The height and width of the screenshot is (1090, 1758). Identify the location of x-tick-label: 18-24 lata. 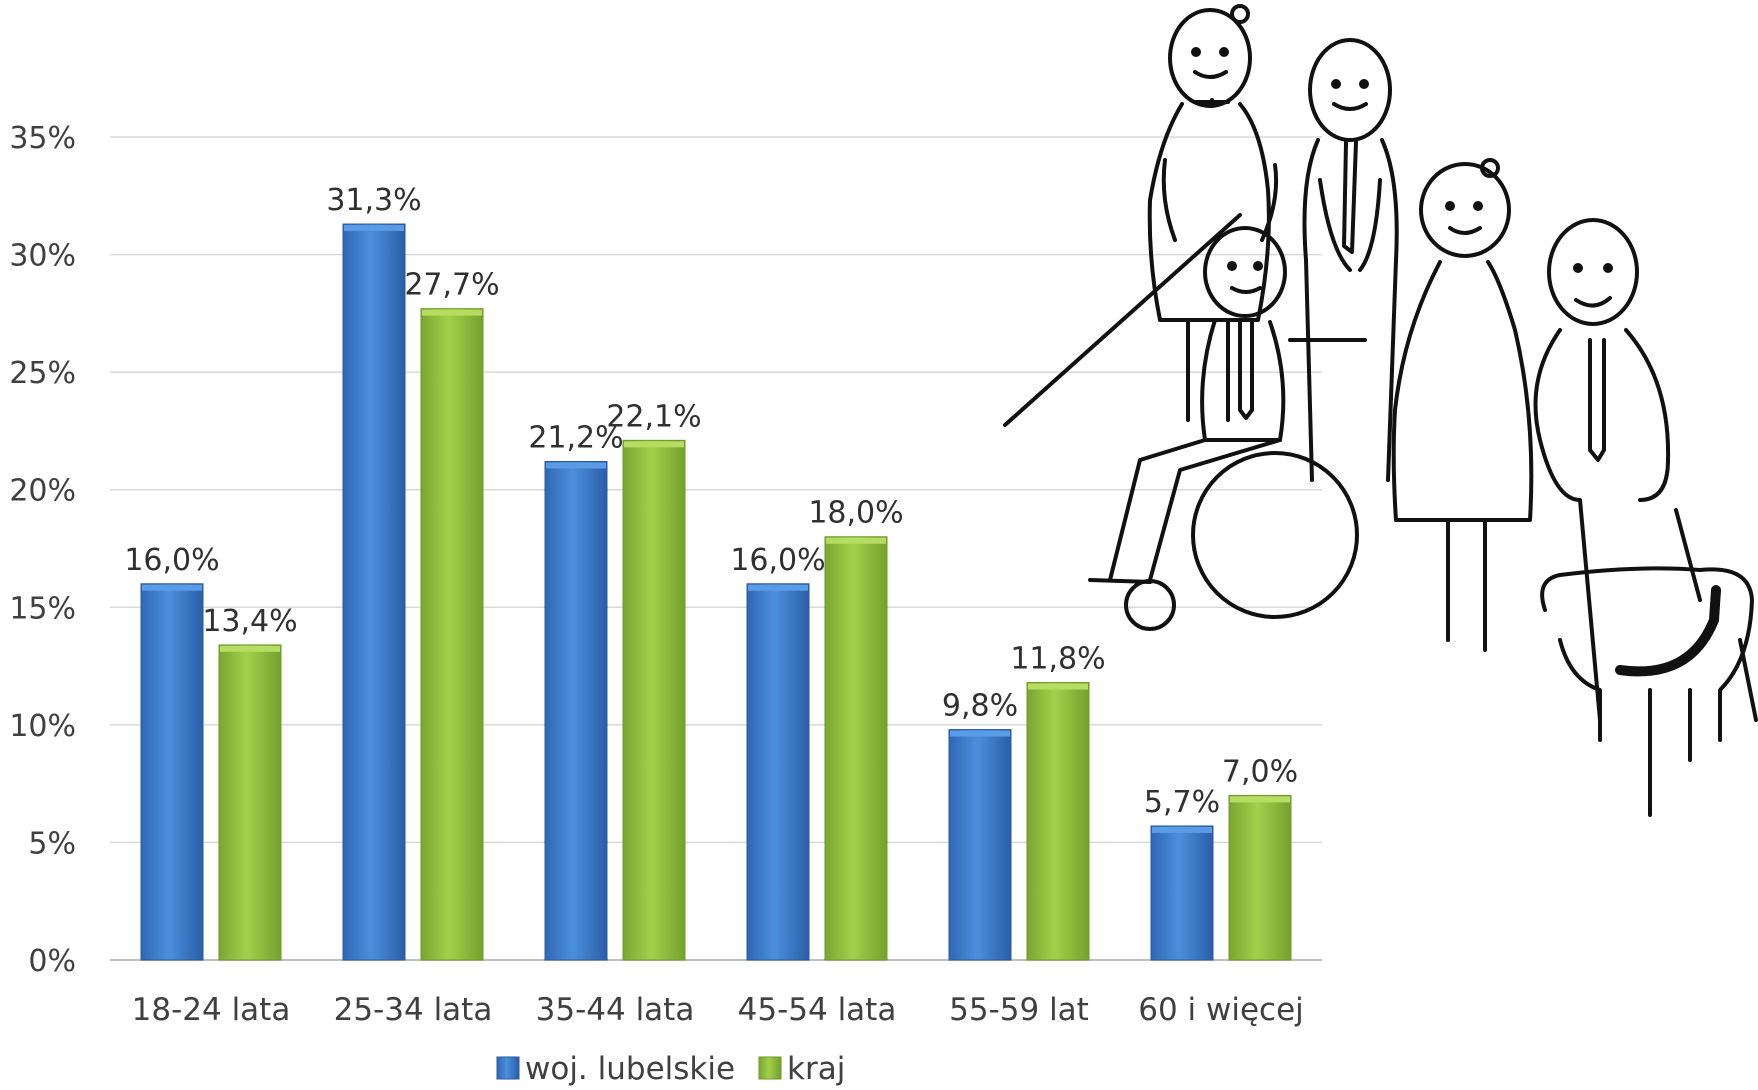
(211, 1010).